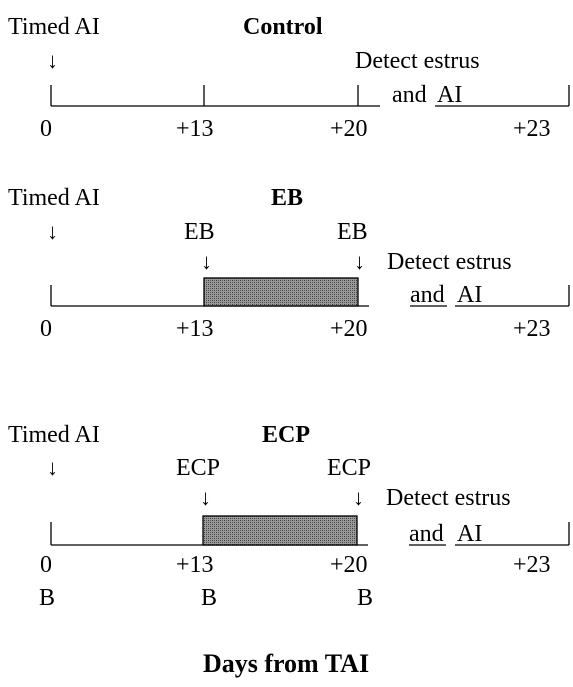  What do you see at coordinates (198, 468) in the screenshot?
I see `treatment-label-day-13: ECP` at bounding box center [198, 468].